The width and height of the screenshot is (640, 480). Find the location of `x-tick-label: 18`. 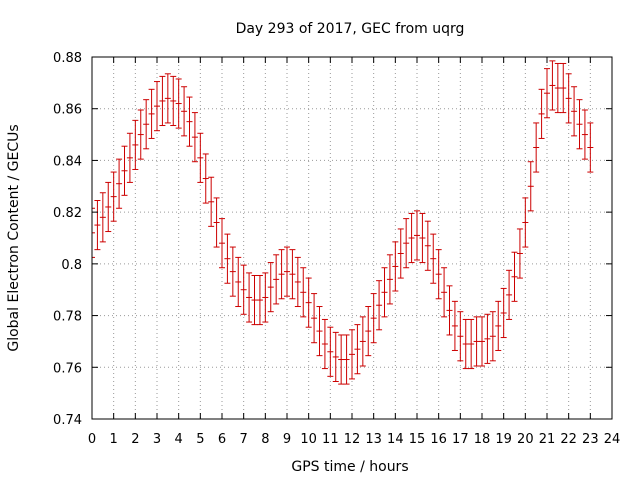

x-tick-label: 18 is located at coordinates (482, 439).